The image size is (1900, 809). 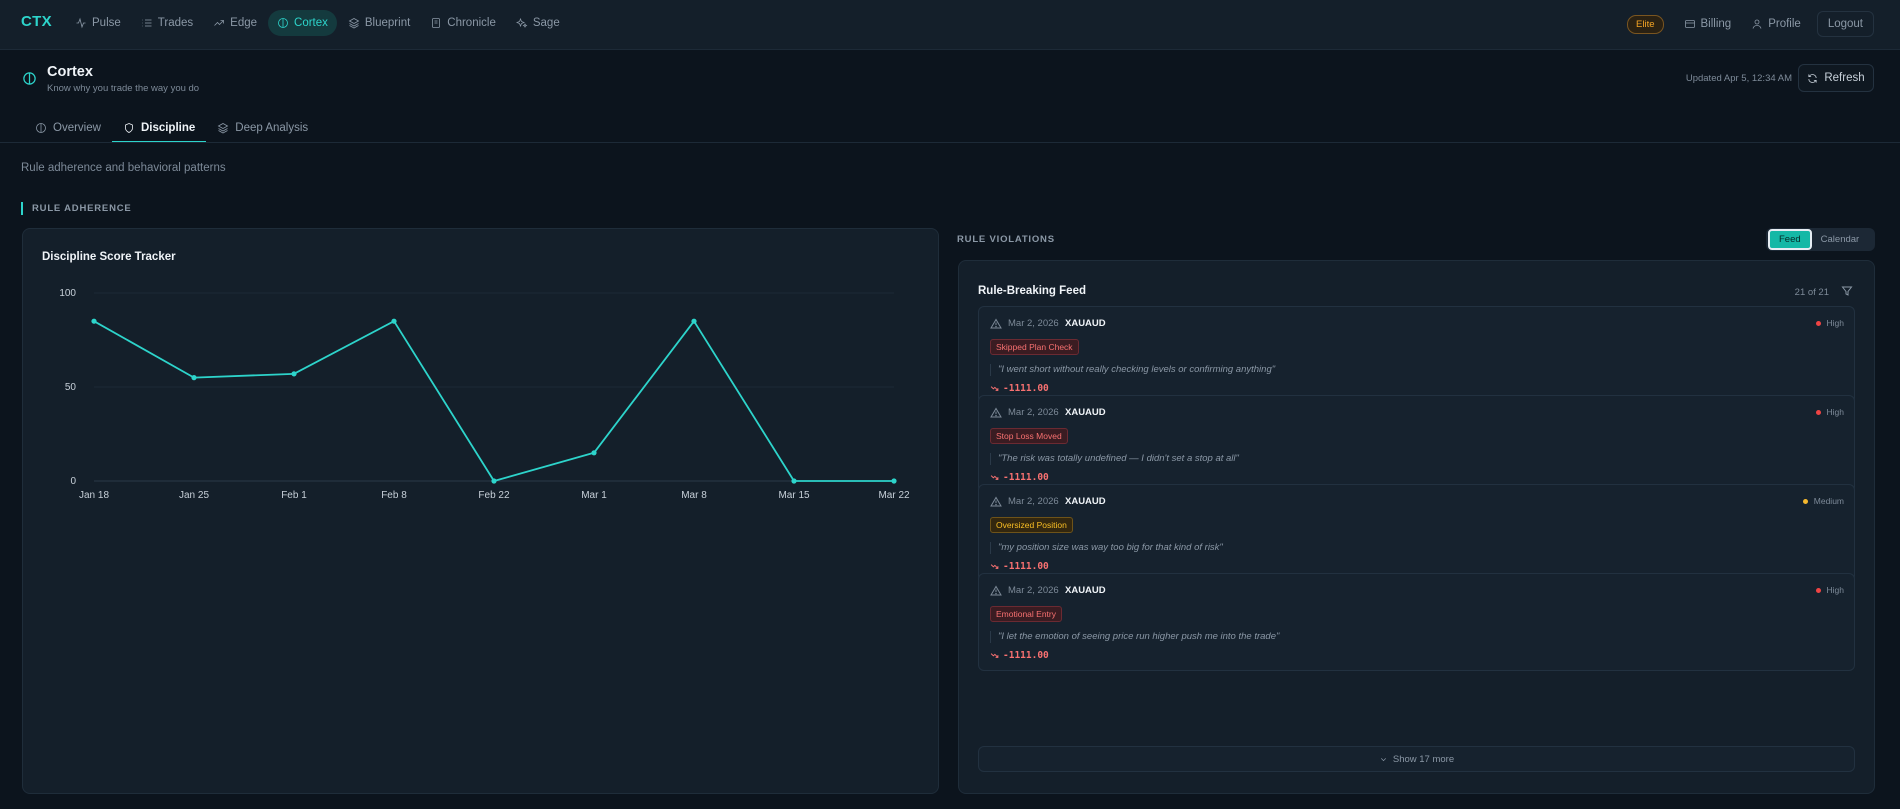 What do you see at coordinates (147, 23) in the screenshot?
I see `list-icon` at bounding box center [147, 23].